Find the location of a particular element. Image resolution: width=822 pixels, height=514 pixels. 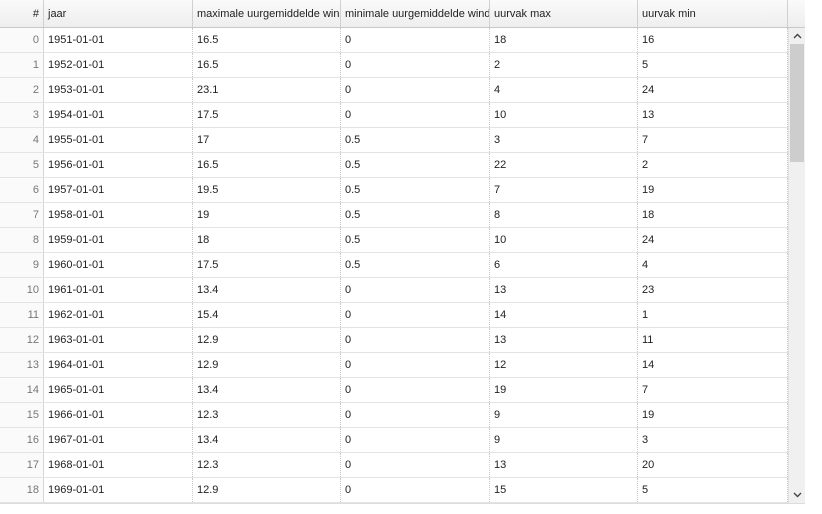

cell-jaar: 1956-01-01 is located at coordinates (118, 165).